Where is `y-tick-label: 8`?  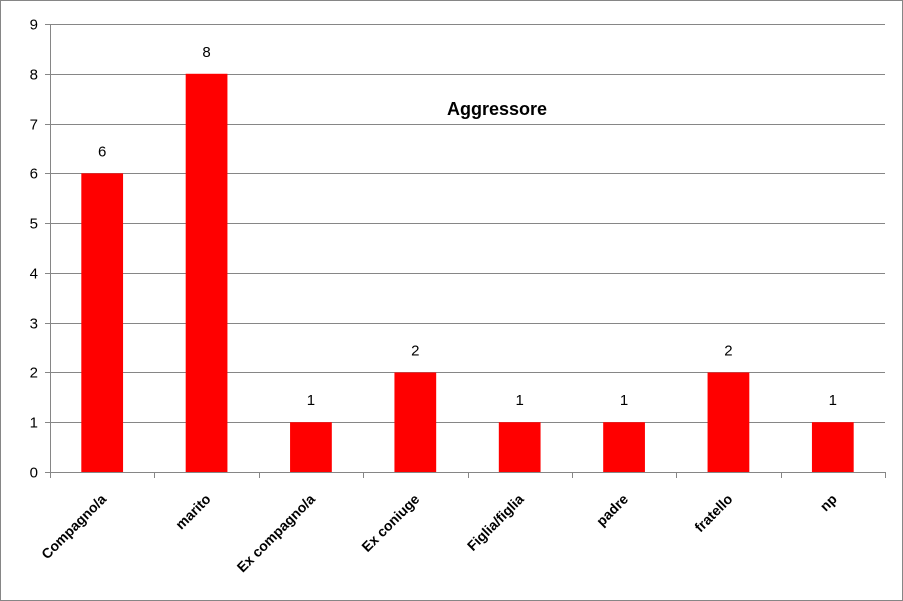
y-tick-label: 8 is located at coordinates (34, 75).